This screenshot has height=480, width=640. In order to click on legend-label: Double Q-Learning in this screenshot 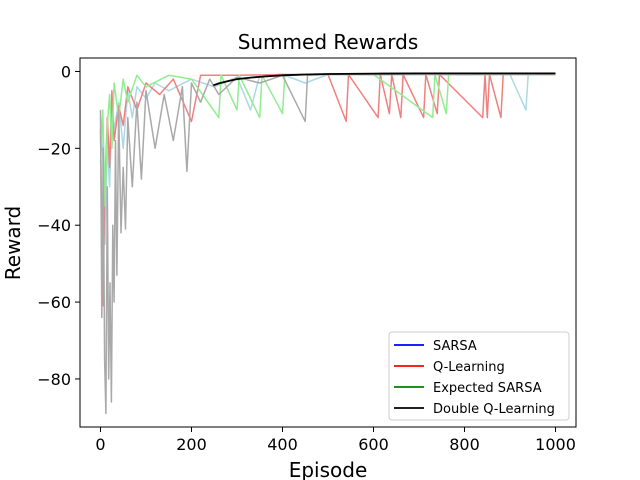, I will do `click(494, 409)`.